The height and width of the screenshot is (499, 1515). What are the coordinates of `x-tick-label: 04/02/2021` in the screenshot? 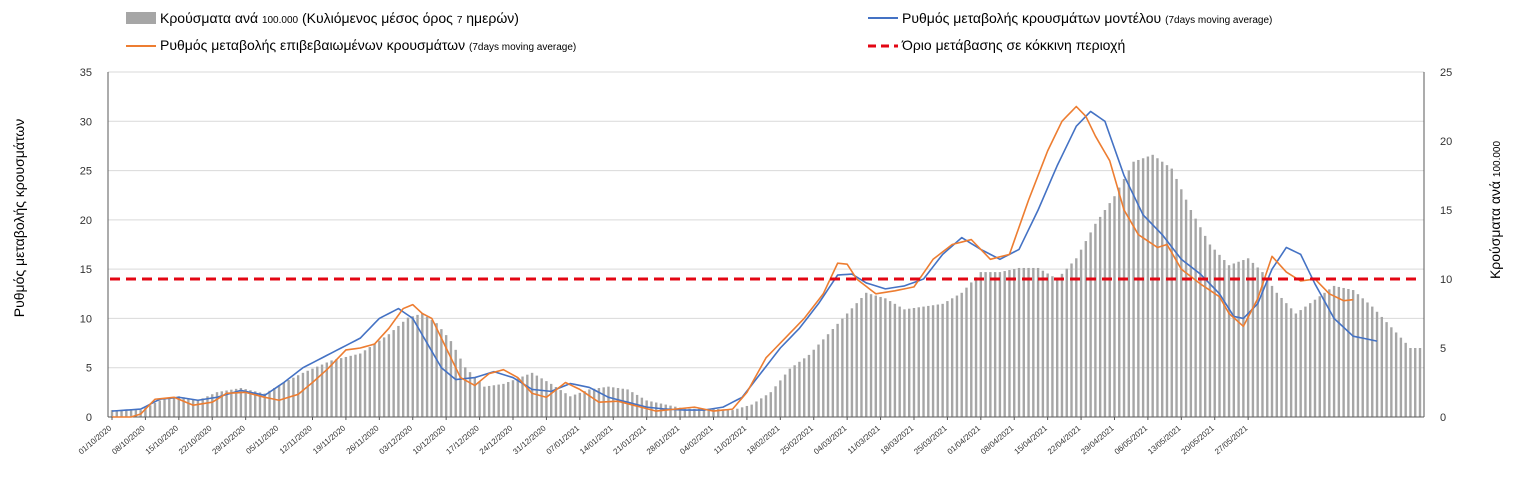 It's located at (696, 439).